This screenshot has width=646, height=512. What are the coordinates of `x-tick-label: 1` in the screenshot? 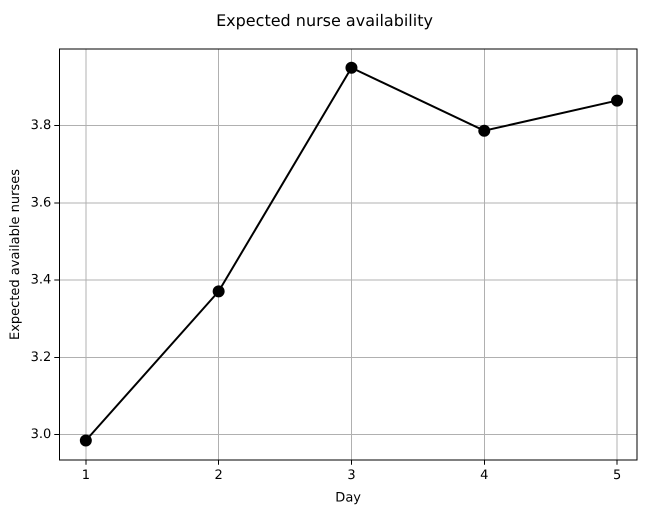 It's located at (86, 475).